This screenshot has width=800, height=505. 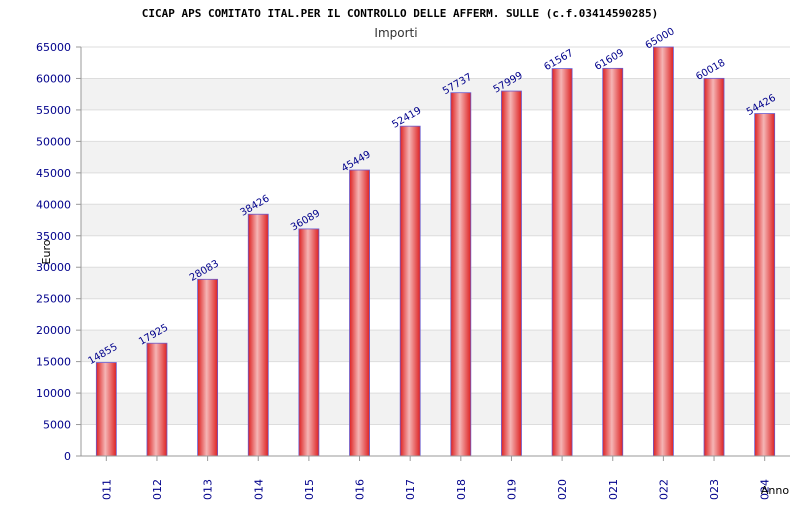 What do you see at coordinates (395, 33) in the screenshot?
I see `chart-subtitle: Importi` at bounding box center [395, 33].